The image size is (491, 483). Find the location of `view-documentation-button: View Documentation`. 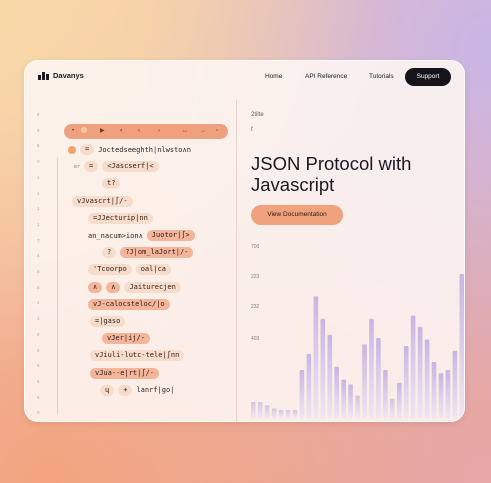

view-documentation-button: View Documentation is located at coordinates (297, 215).